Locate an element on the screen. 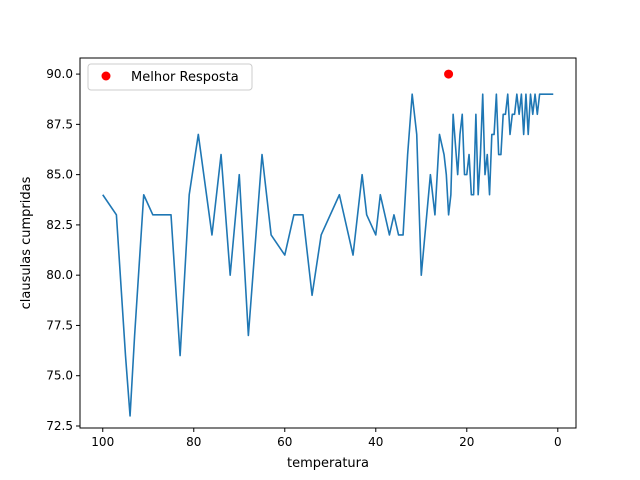  legend: Melhor Resposta is located at coordinates (170, 77).